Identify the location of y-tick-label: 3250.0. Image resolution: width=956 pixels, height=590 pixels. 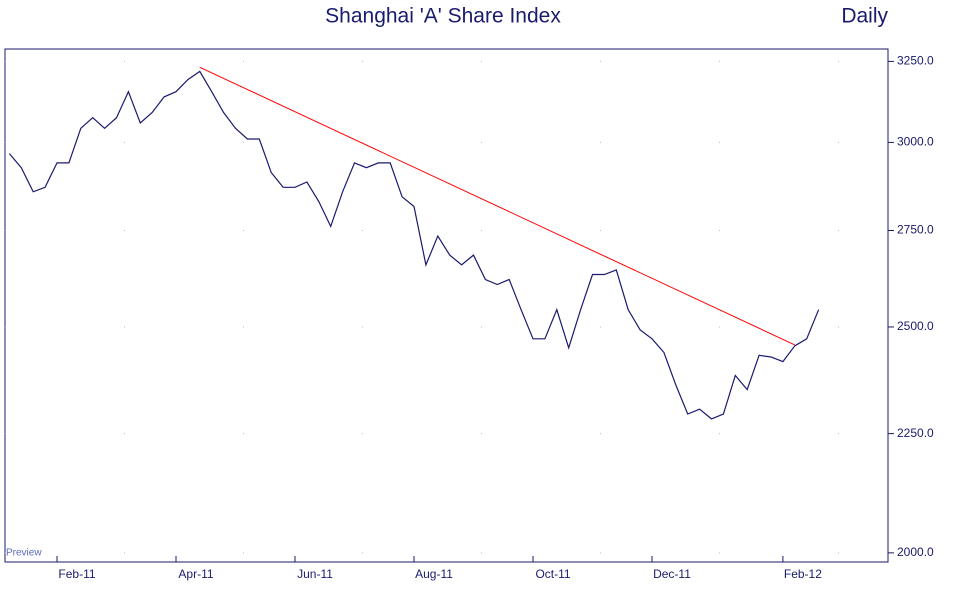
(915, 61).